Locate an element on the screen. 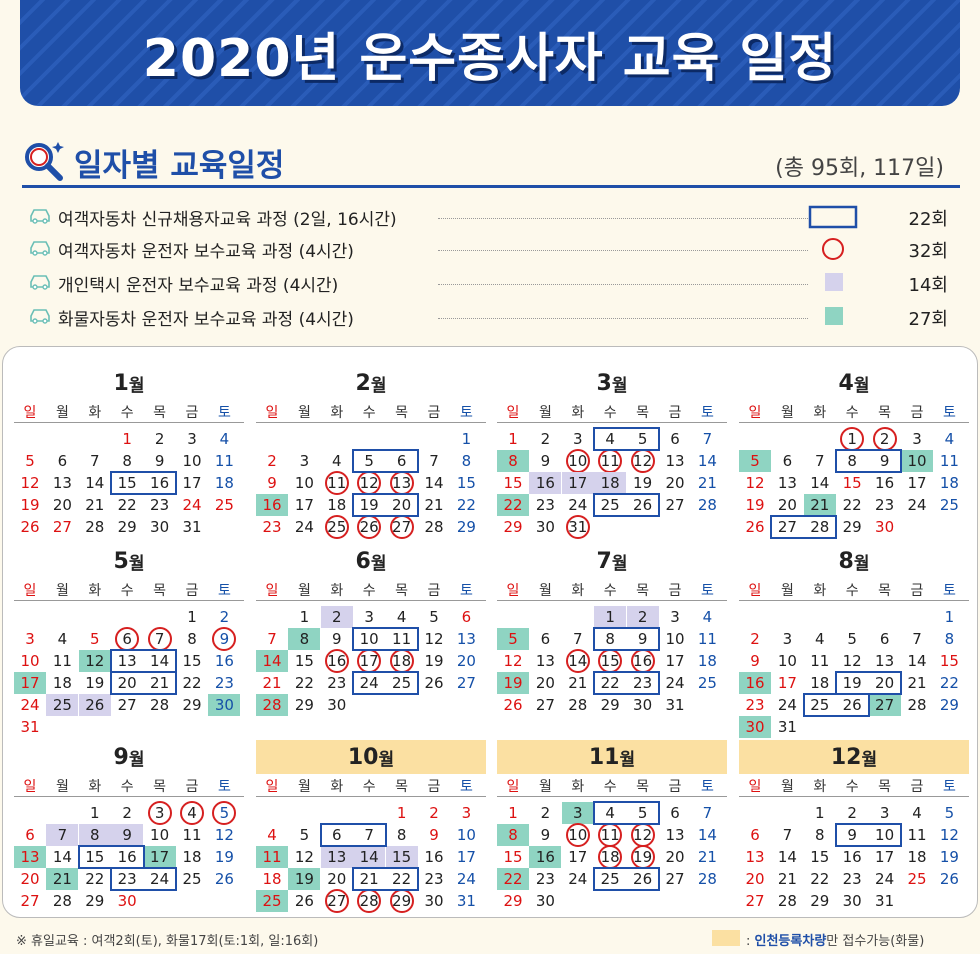 This screenshot has height=954, width=980. day-cell: 28 is located at coordinates (95, 527).